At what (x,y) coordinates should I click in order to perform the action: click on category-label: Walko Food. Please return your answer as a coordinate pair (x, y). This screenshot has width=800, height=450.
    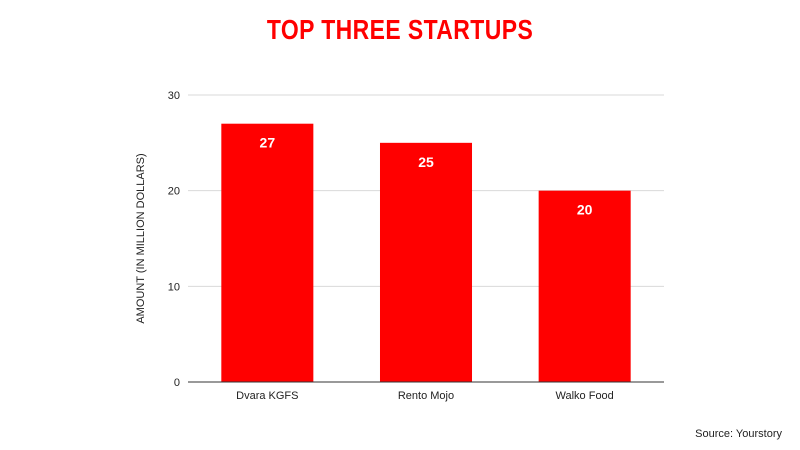
    Looking at the image, I should click on (585, 396).